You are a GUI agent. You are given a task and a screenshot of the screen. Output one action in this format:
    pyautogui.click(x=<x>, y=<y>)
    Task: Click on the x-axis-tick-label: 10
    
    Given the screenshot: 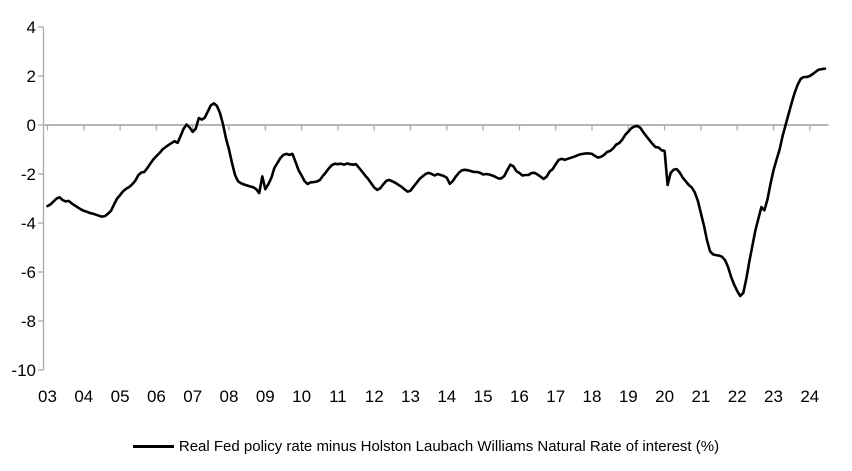 What is the action you would take?
    pyautogui.click(x=301, y=396)
    